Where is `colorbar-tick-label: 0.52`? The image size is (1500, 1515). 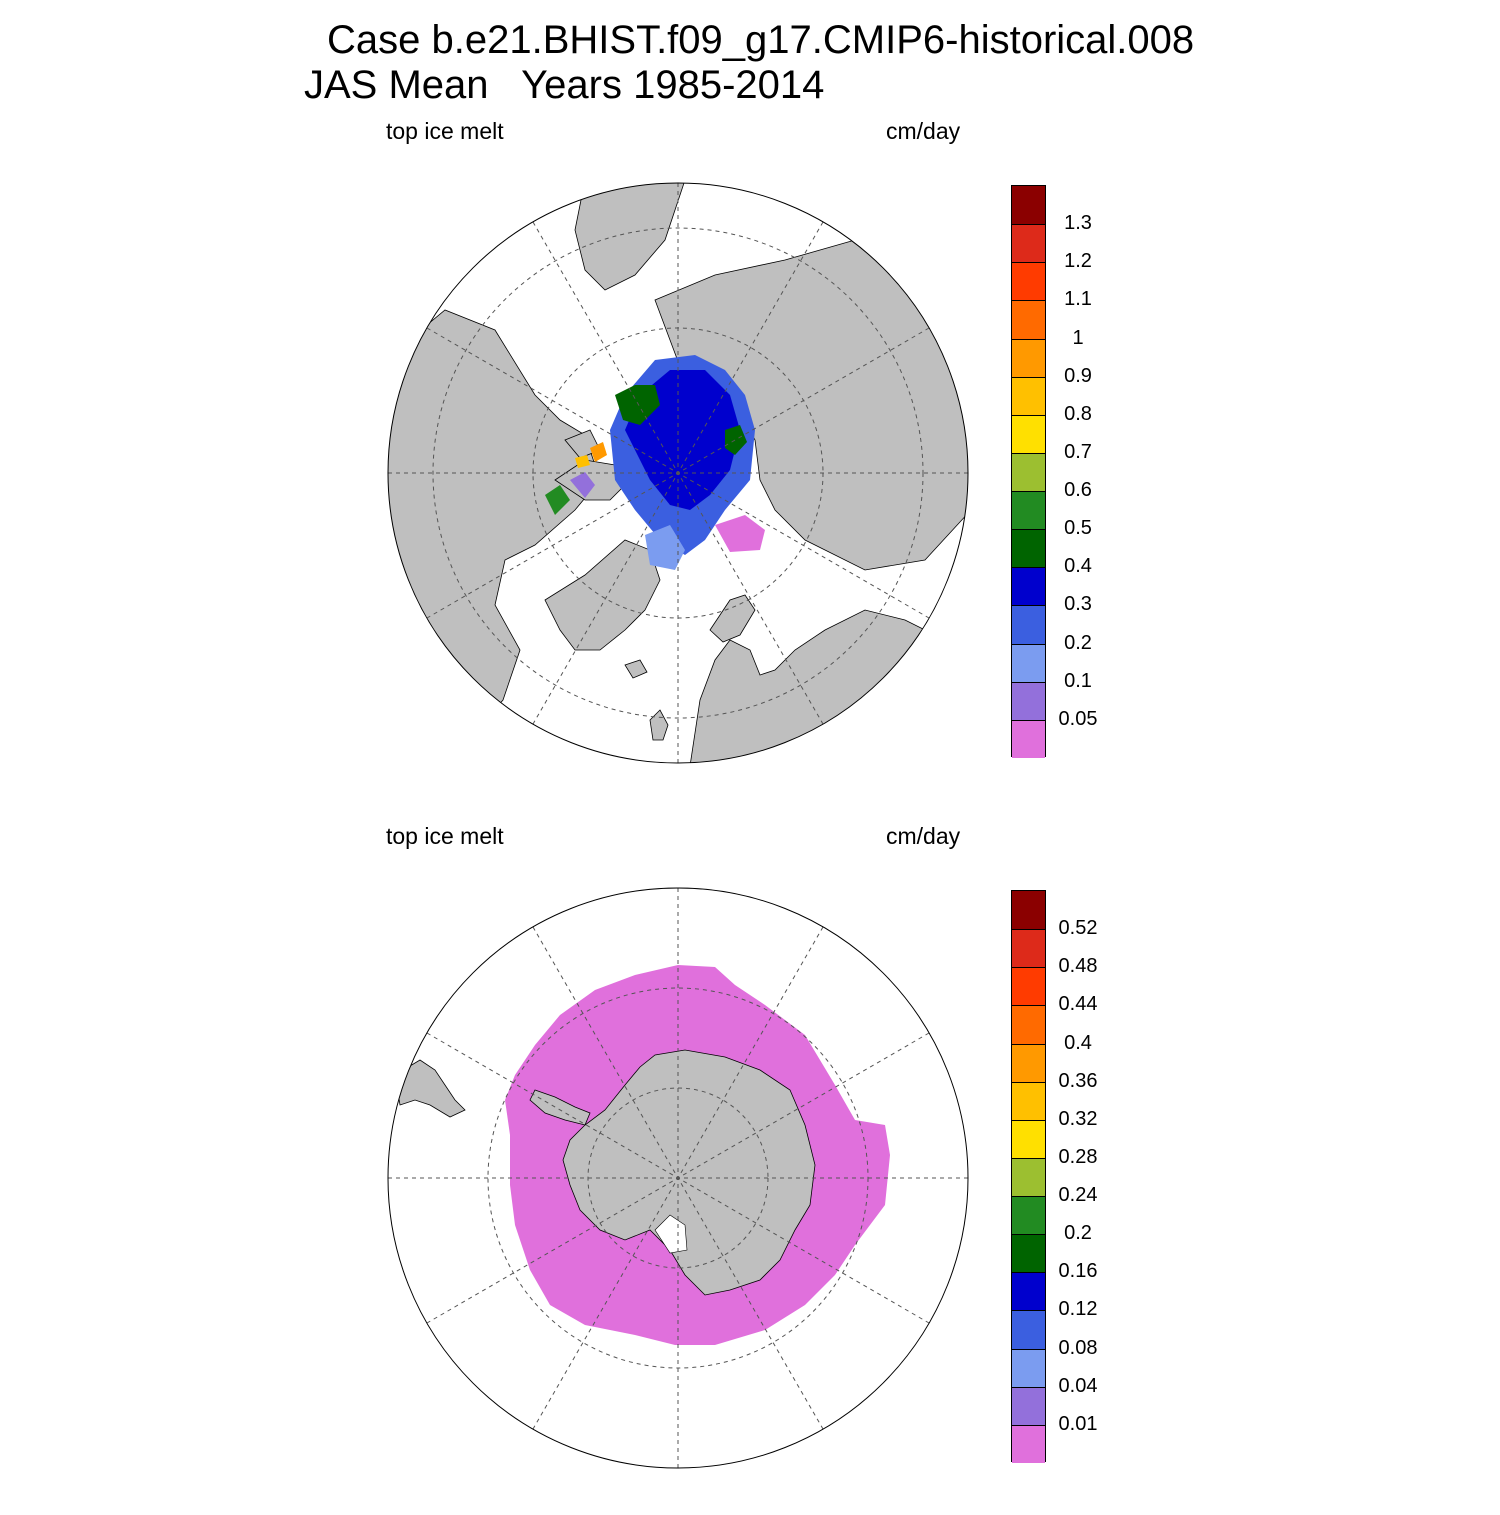
colorbar-tick-label: 0.52 is located at coordinates (1078, 928).